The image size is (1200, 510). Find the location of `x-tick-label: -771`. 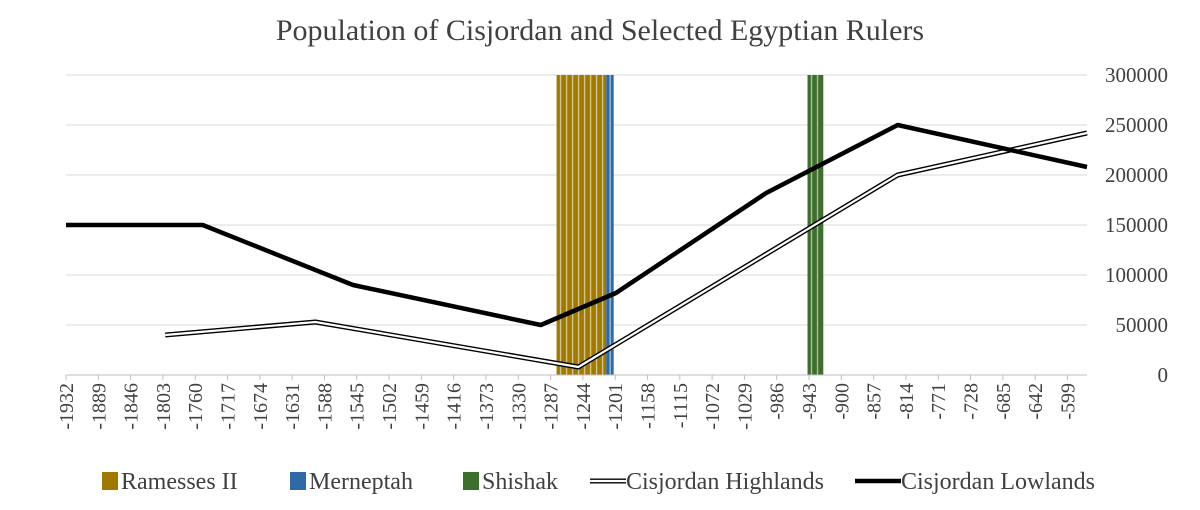

x-tick-label: -771 is located at coordinates (939, 401).